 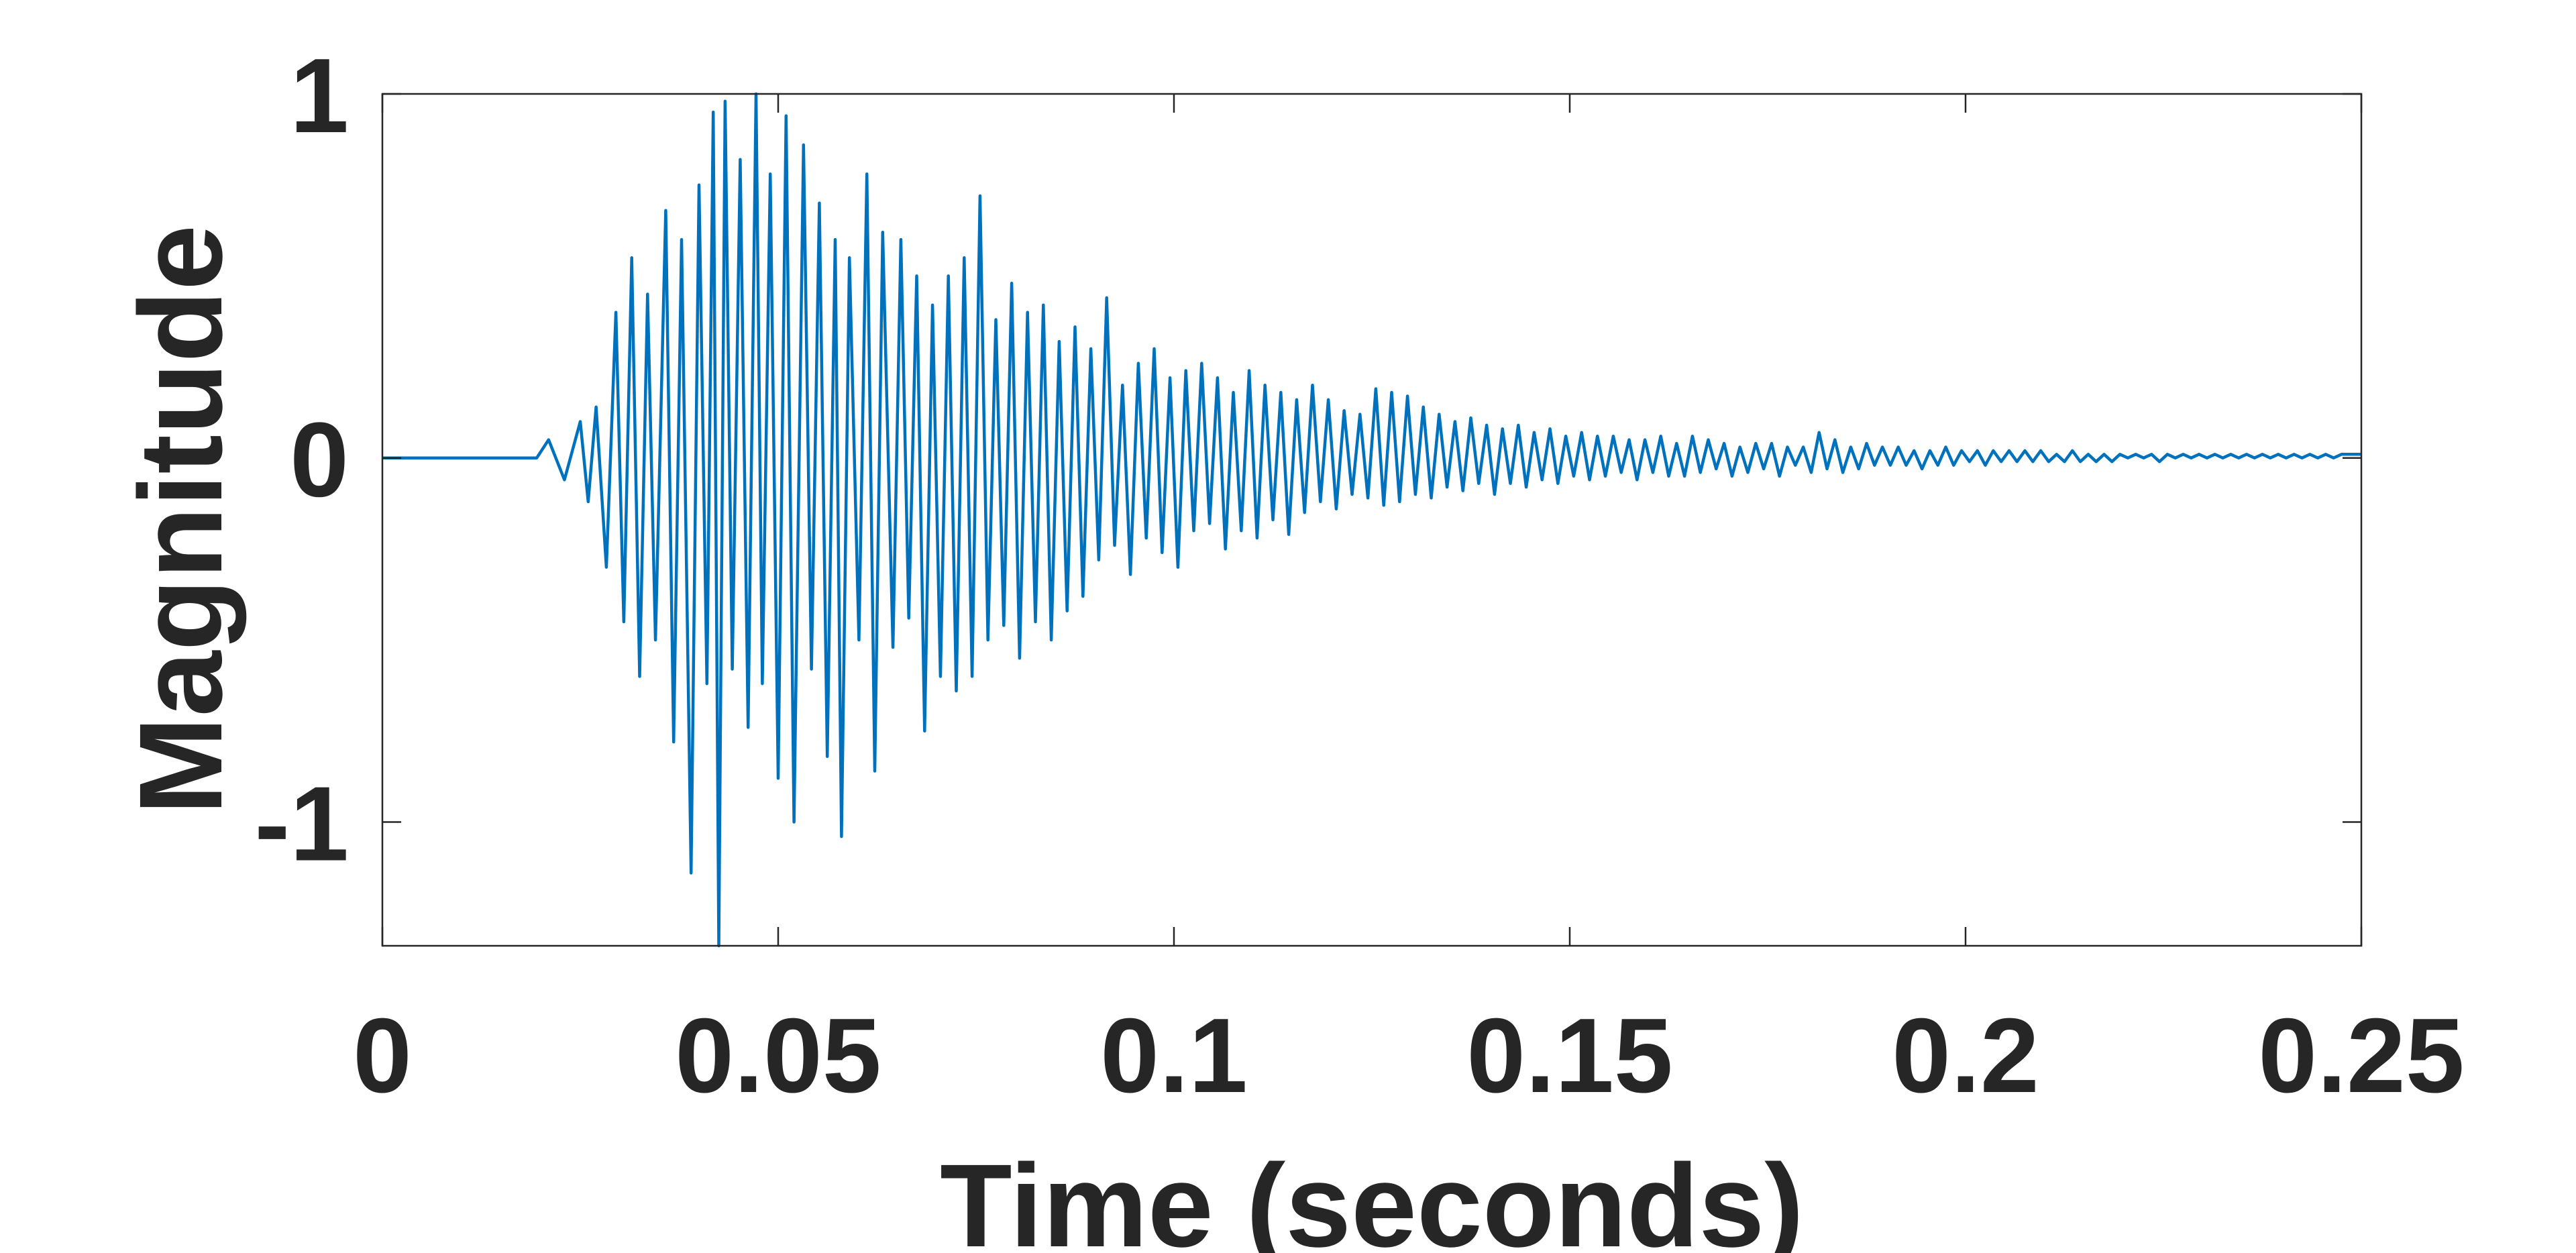 I want to click on x-tick-label: 0.1, so click(x=1174, y=1056).